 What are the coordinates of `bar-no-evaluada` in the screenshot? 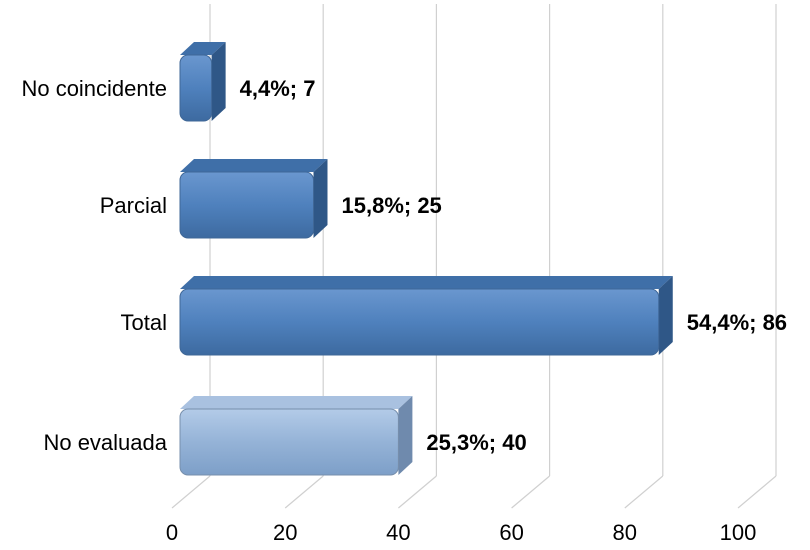 It's located at (296, 436).